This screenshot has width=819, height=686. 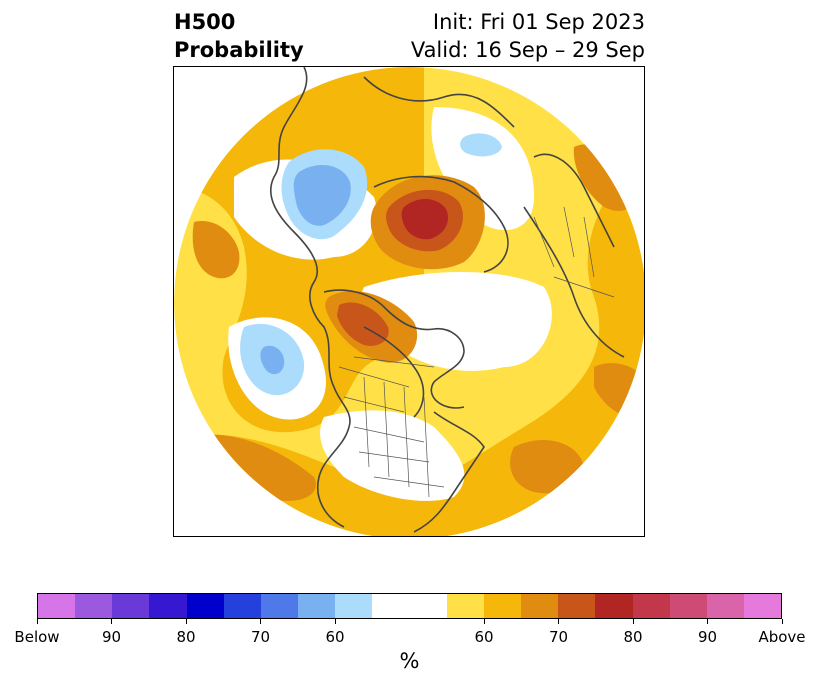 I want to click on colorbar-tick-label: Above, so click(x=782, y=637).